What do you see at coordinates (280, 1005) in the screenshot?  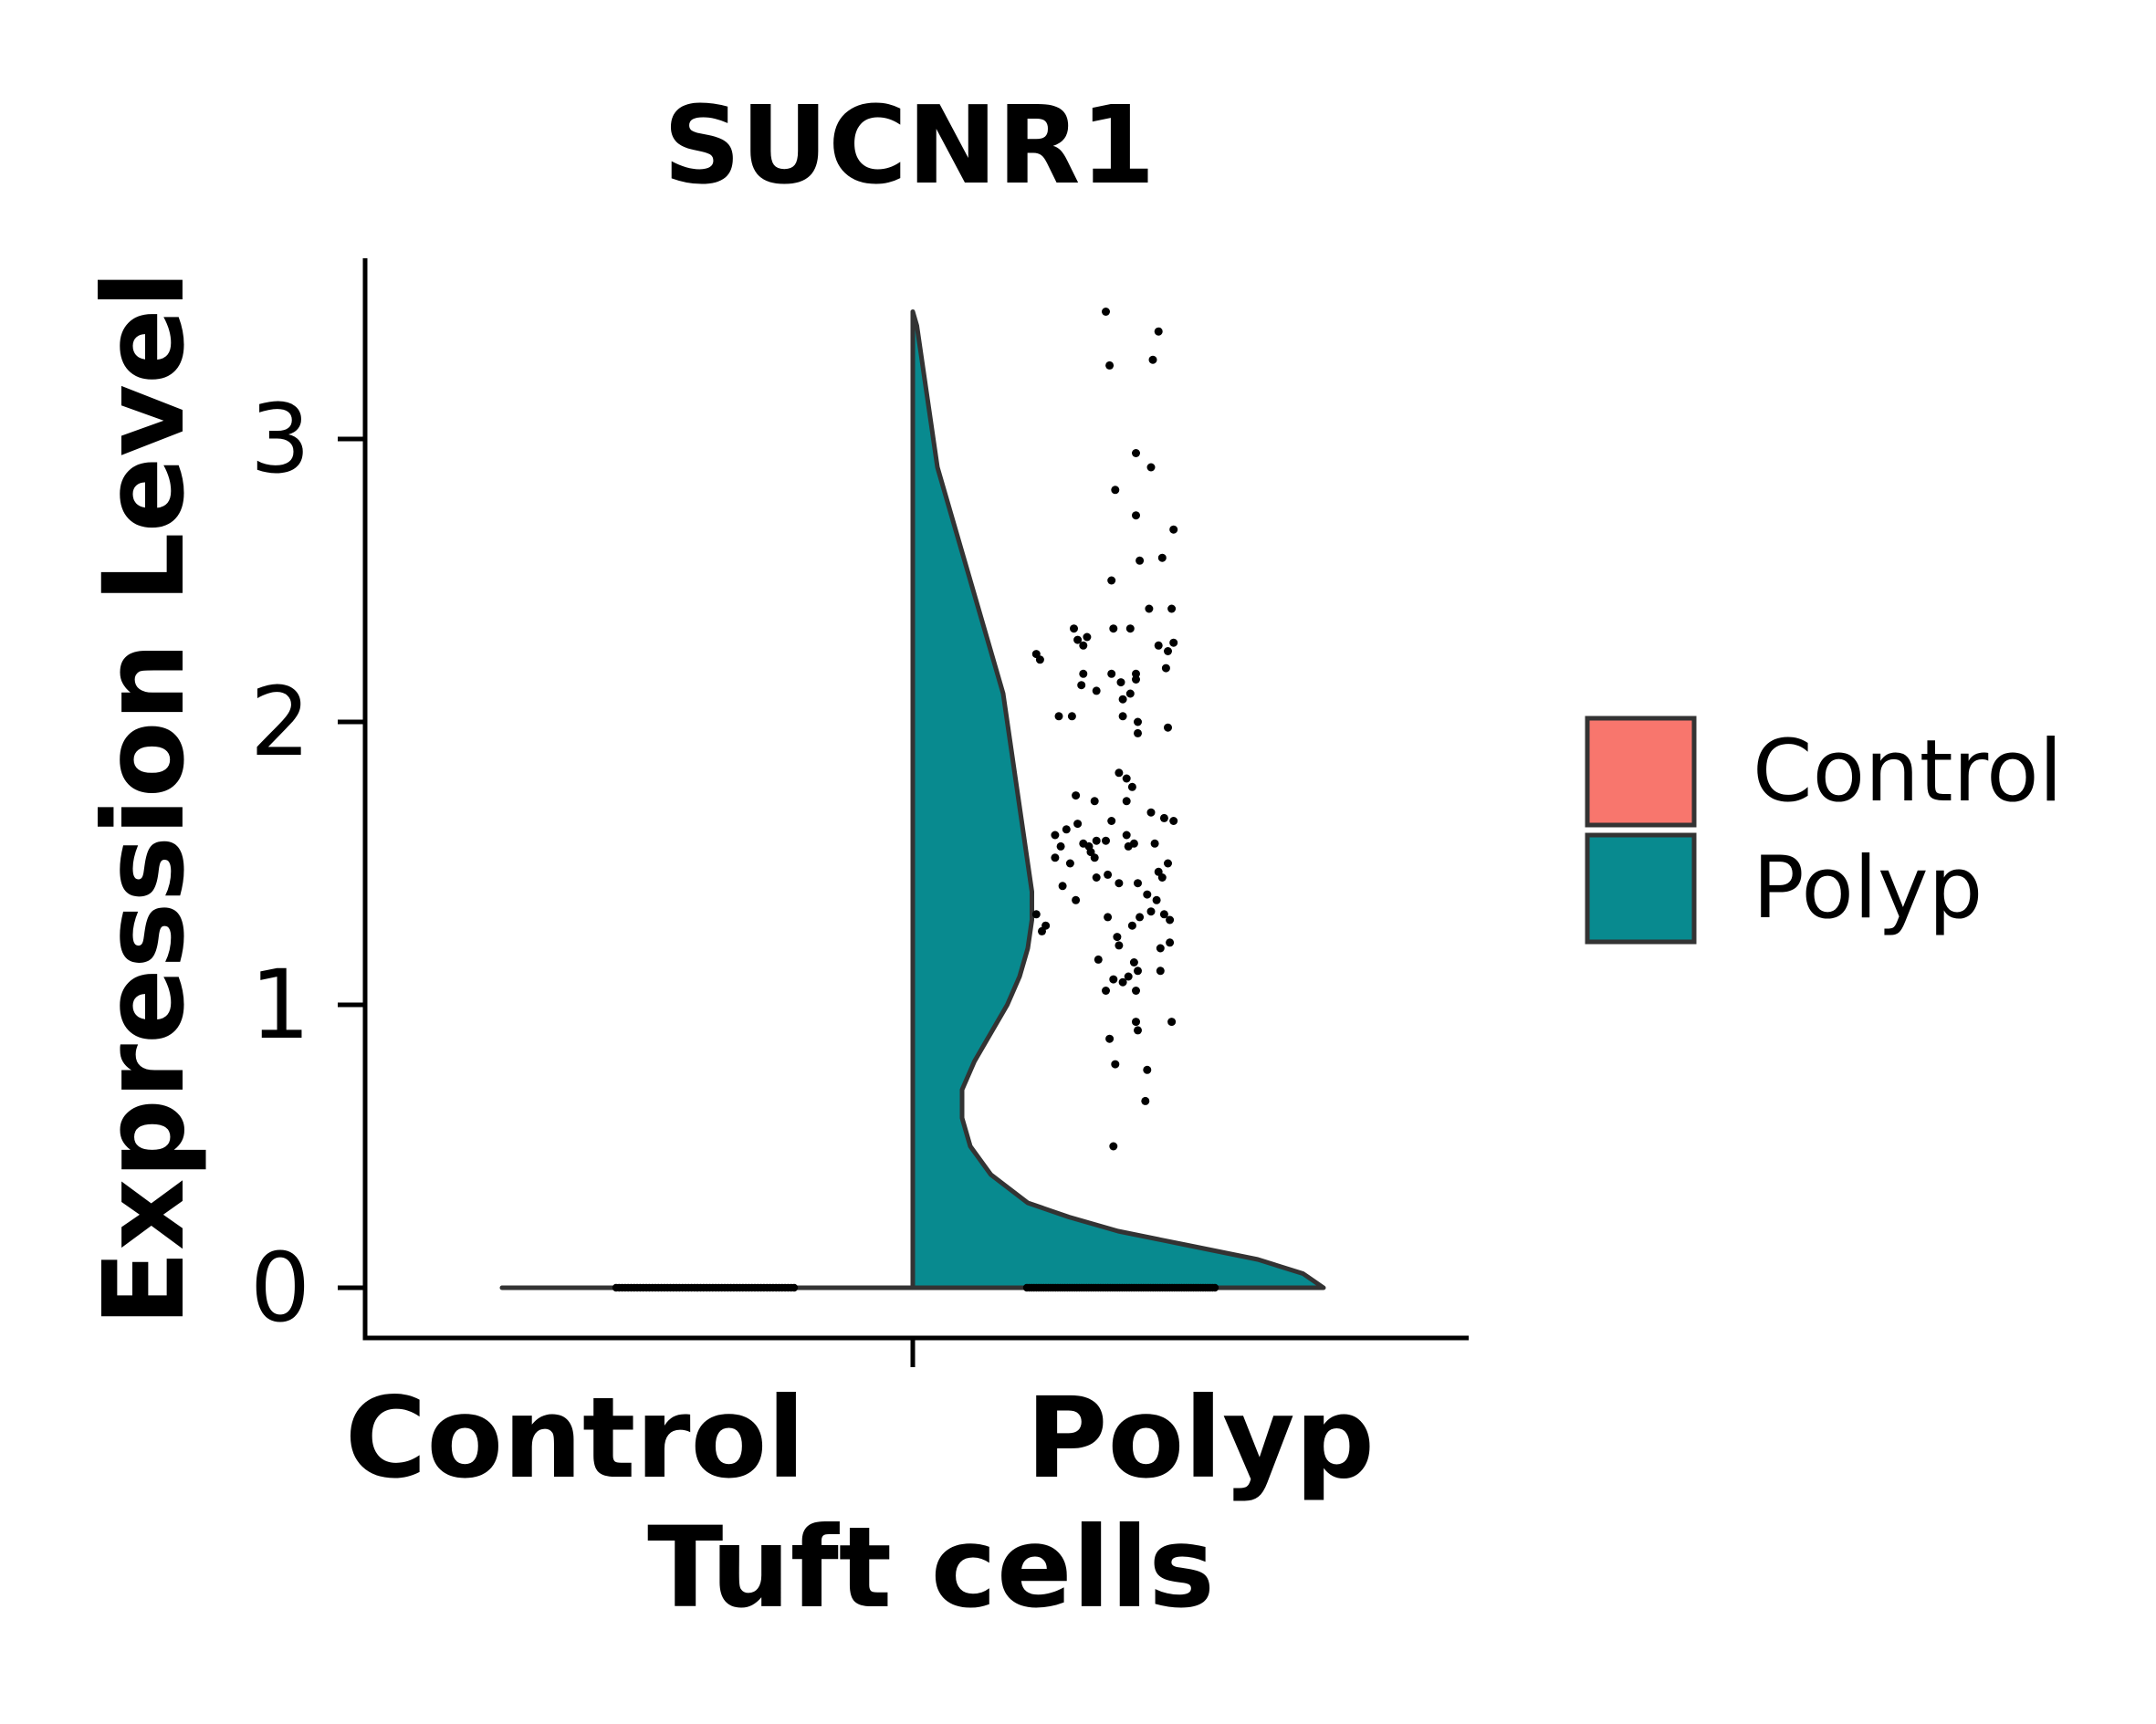 I see `y-tick-label: 1` at bounding box center [280, 1005].